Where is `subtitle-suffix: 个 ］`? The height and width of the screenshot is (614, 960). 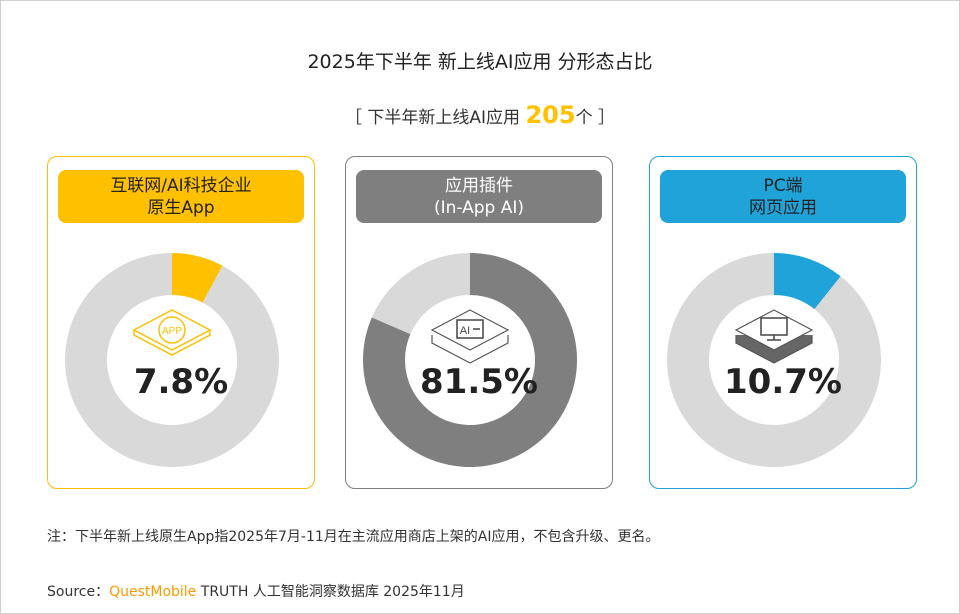 subtitle-suffix: 个 ］ is located at coordinates (595, 118).